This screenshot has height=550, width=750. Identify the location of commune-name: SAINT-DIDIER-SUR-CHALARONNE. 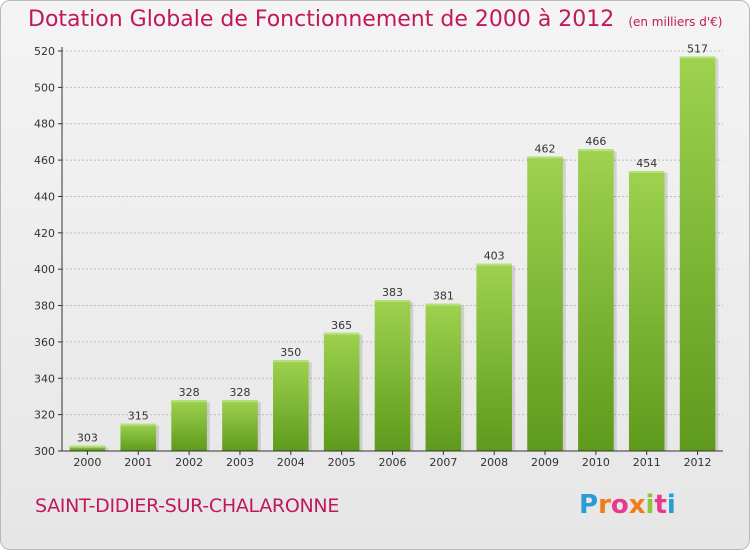
(187, 506).